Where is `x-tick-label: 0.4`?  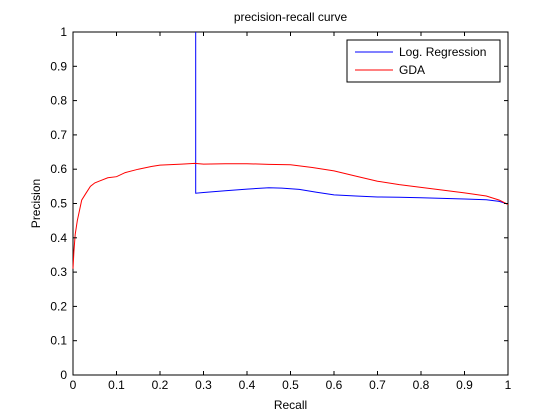
x-tick-label: 0.4 is located at coordinates (247, 385).